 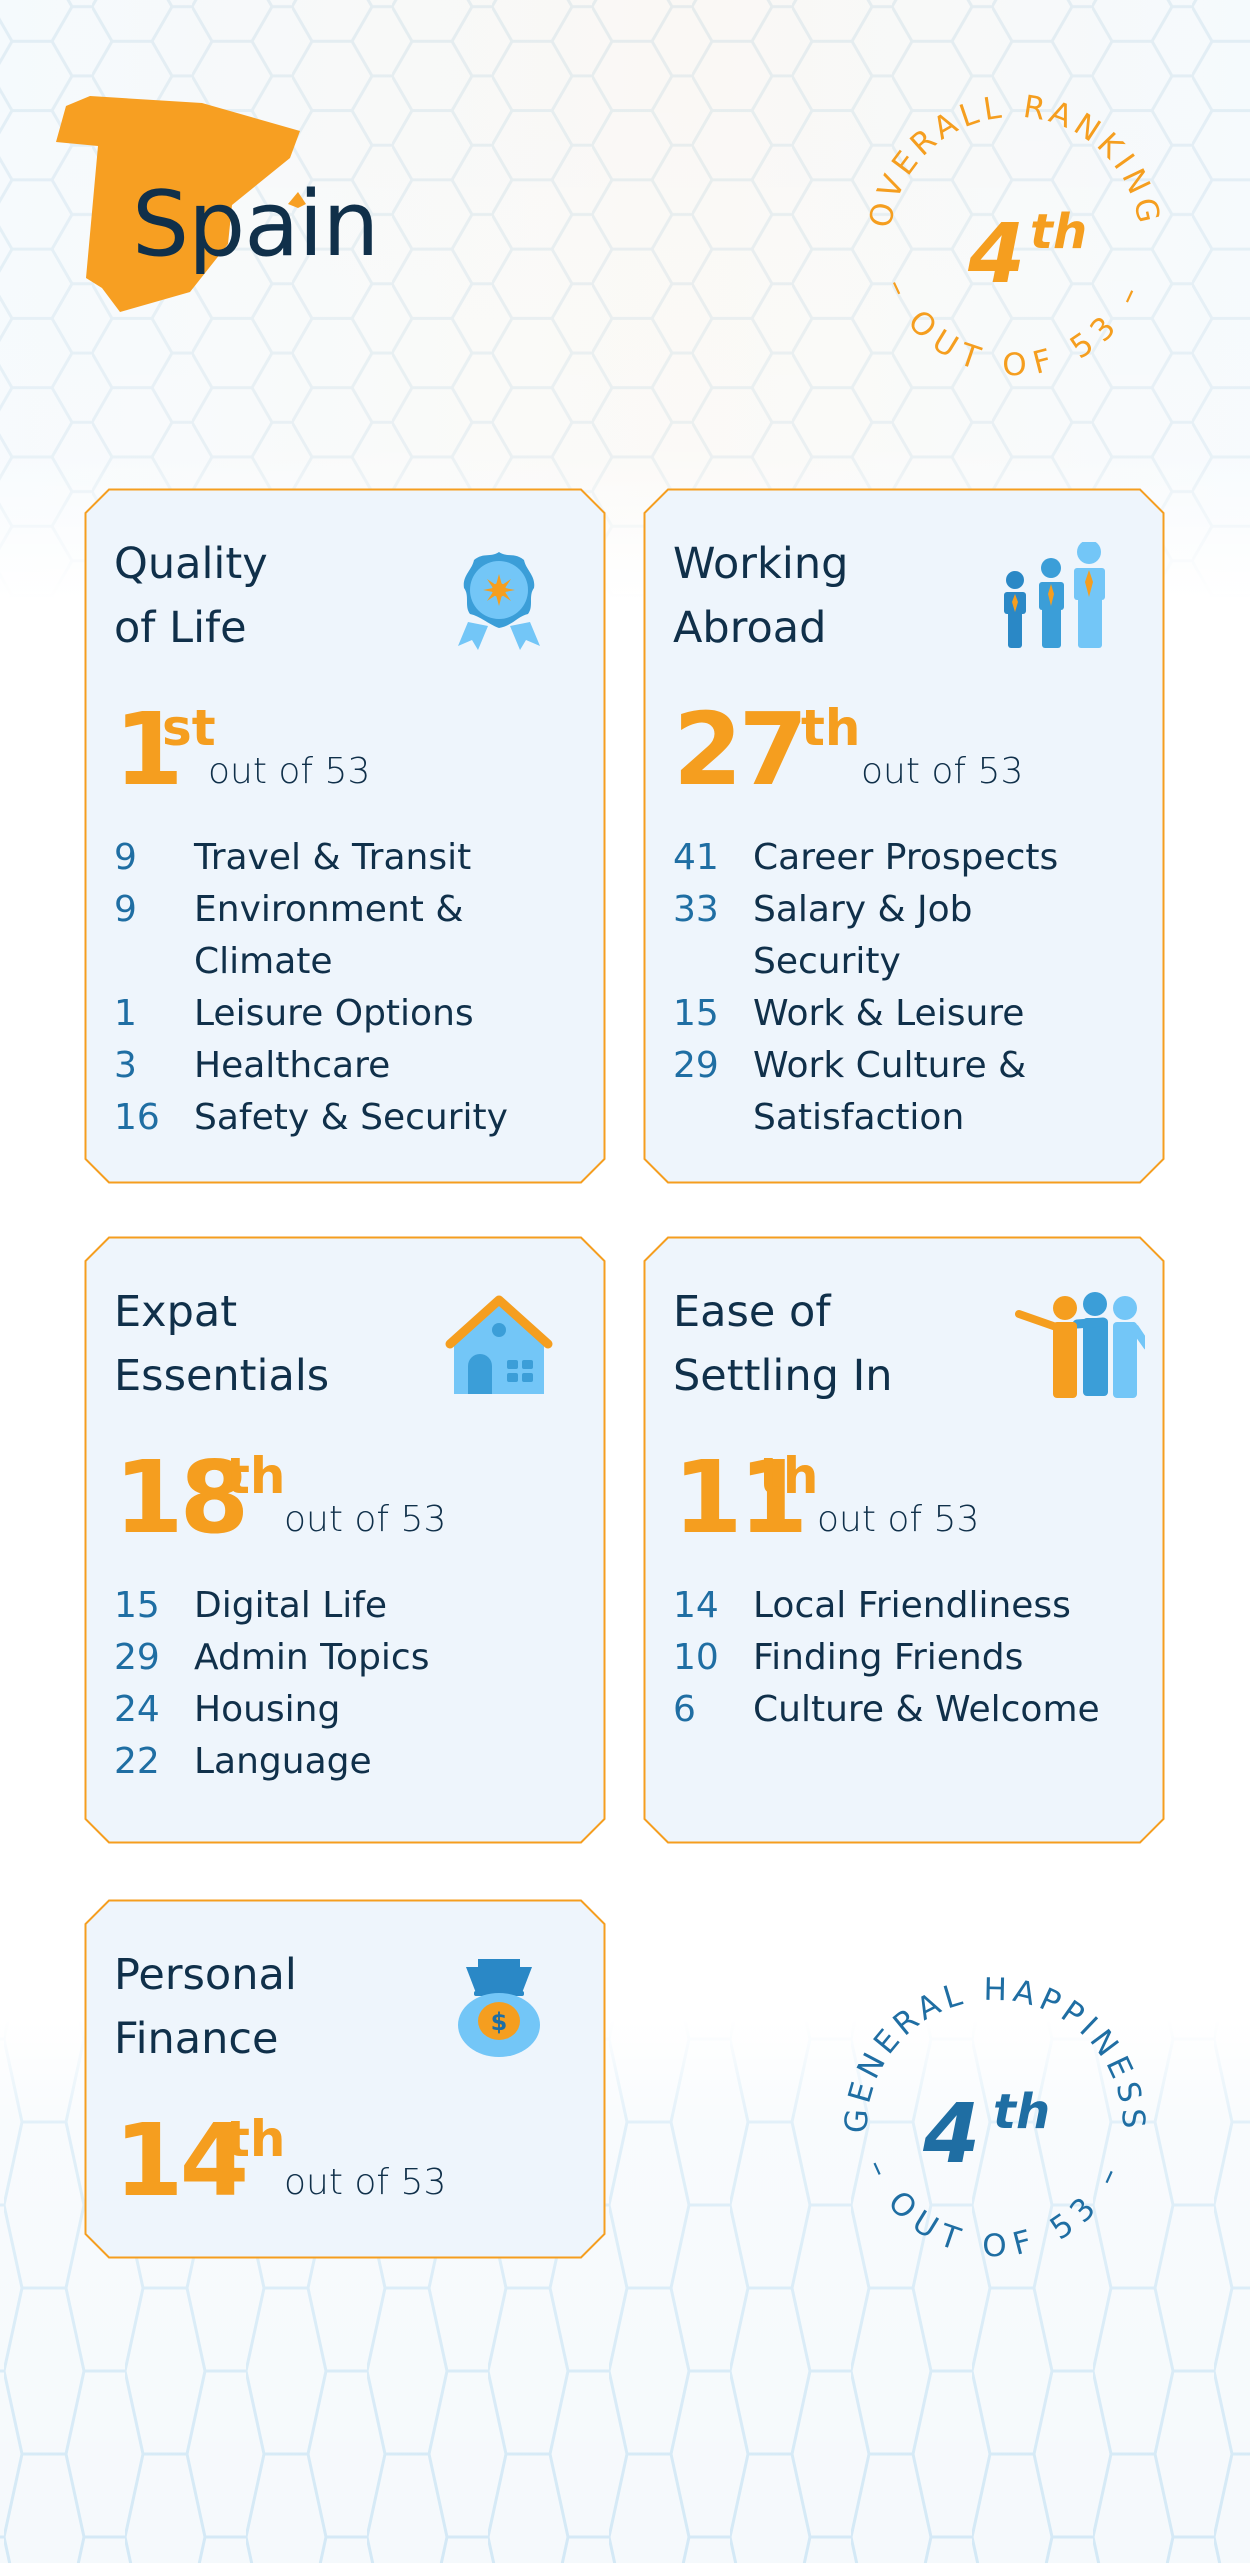 I want to click on svg-text: – OUT OF 53 –, so click(x=995, y=2209).